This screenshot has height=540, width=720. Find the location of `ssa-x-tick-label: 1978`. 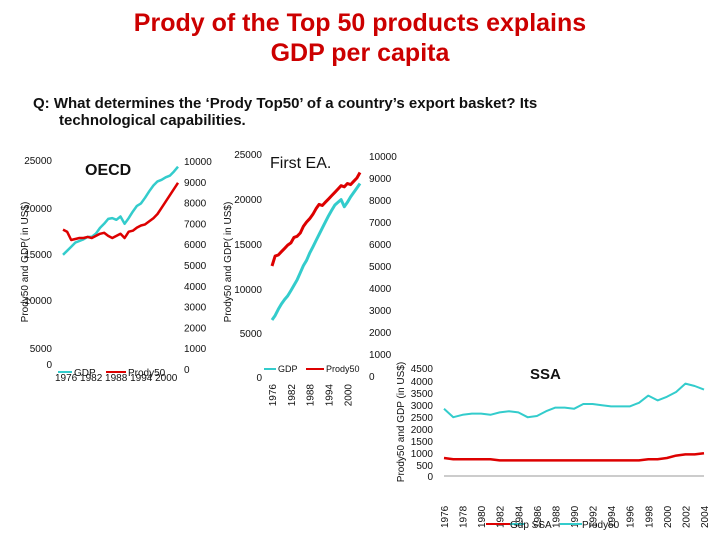

ssa-x-tick-label: 1978 is located at coordinates (464, 516).